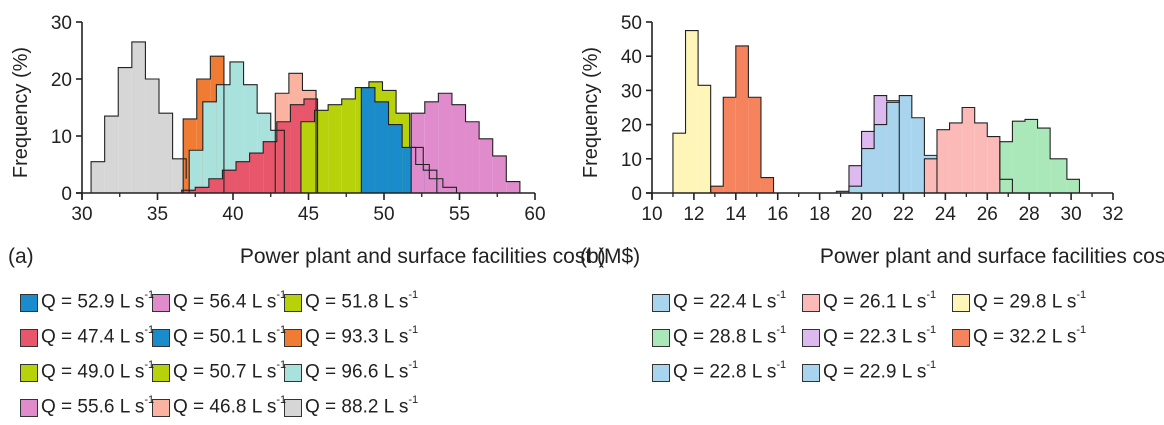  Describe the element at coordinates (729, 336) in the screenshot. I see `legend-label: Q = 28.8 L s-1` at that location.